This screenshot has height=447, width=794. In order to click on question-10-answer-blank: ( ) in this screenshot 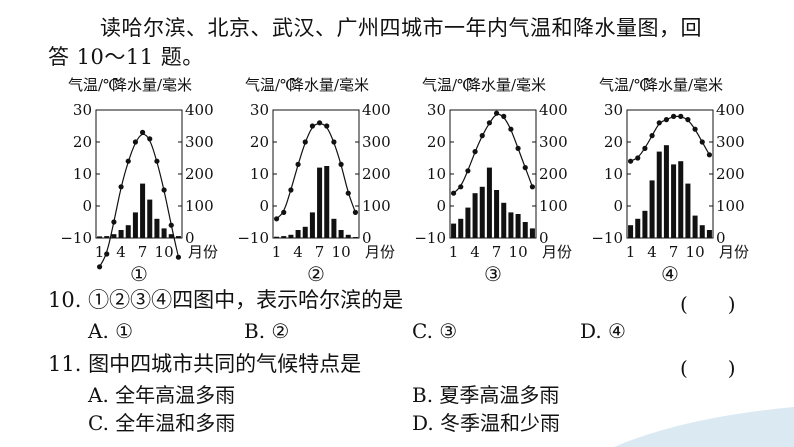, I will do `click(708, 304)`.